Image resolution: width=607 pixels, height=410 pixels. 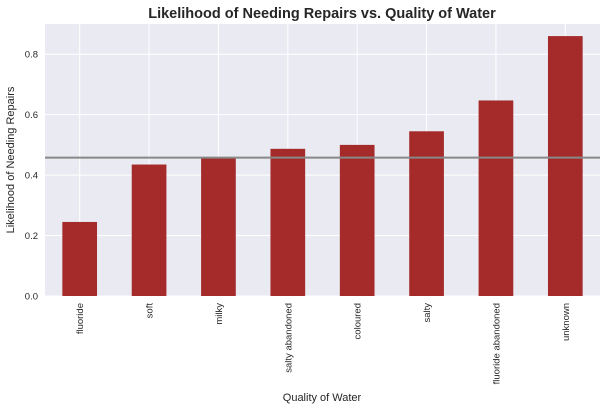 I want to click on x-tick-label-soft: soft, so click(x=150, y=311).